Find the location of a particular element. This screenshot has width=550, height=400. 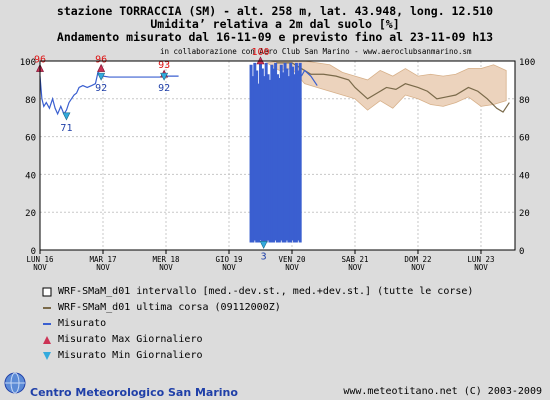

y-tick-label-left: 80 is located at coordinates (30, 101).